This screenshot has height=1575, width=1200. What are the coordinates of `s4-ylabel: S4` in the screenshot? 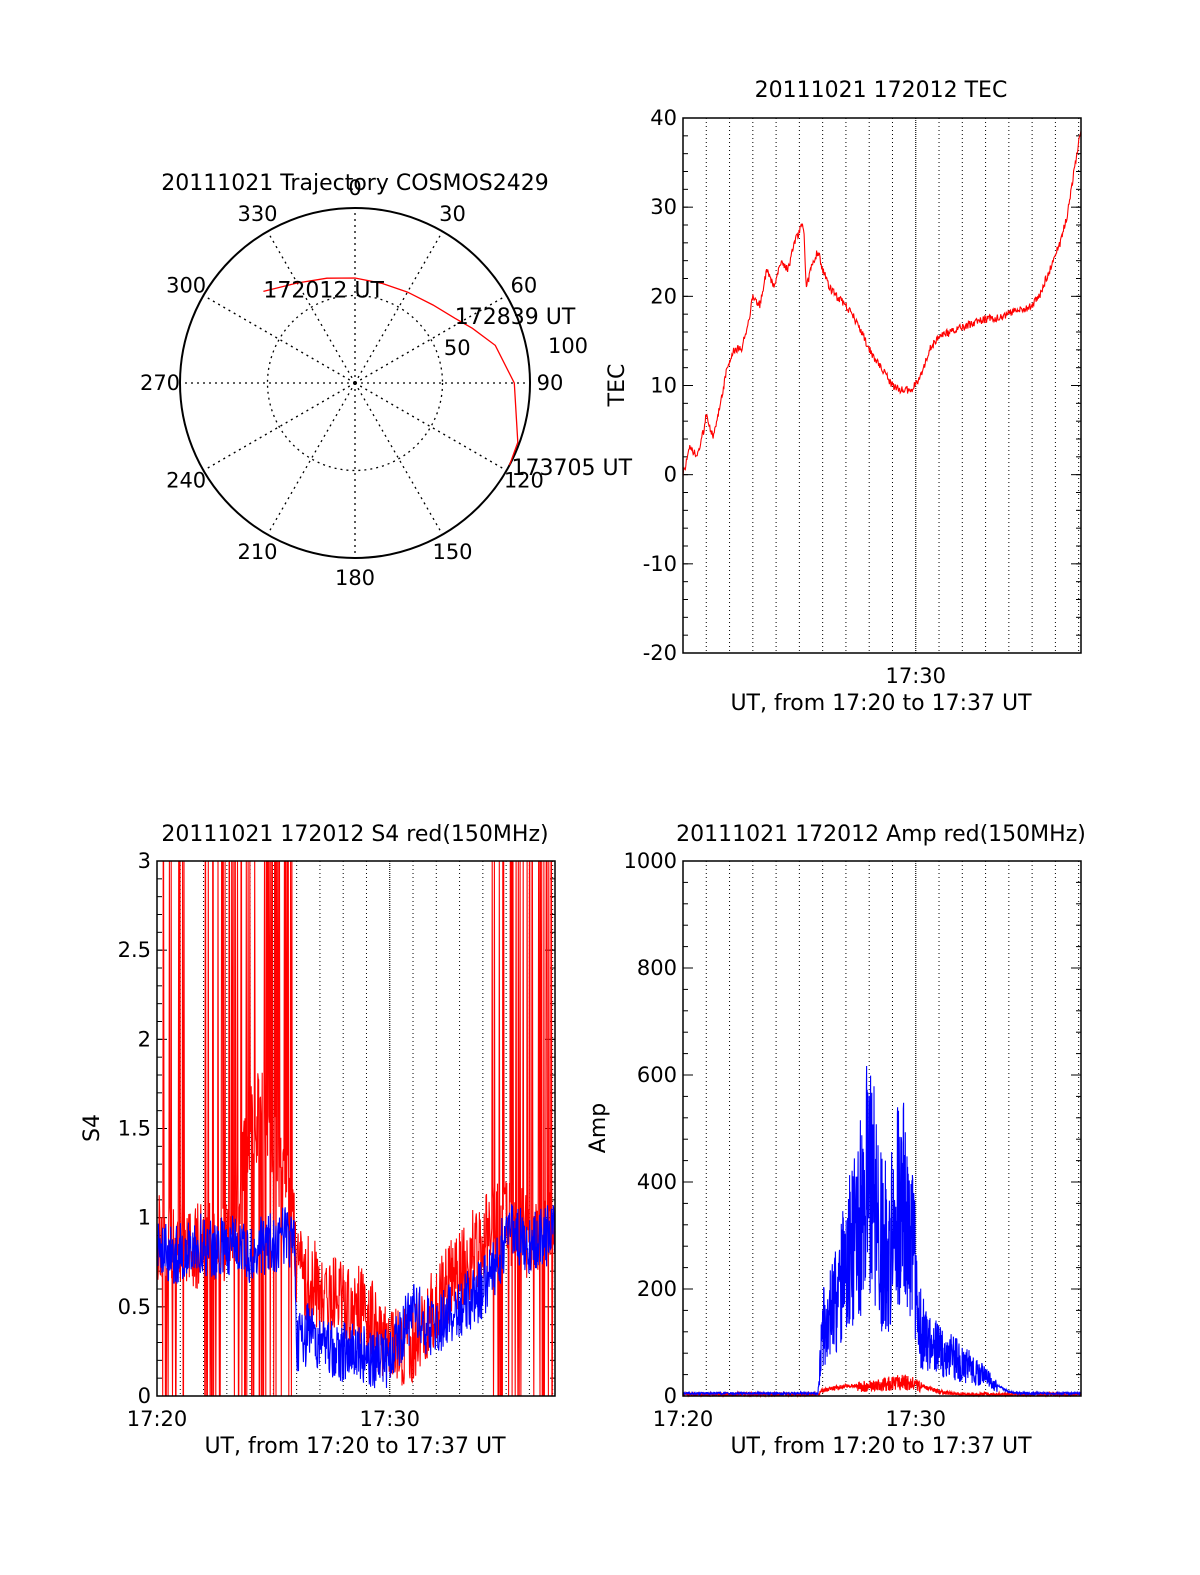 It's located at (92, 1128).